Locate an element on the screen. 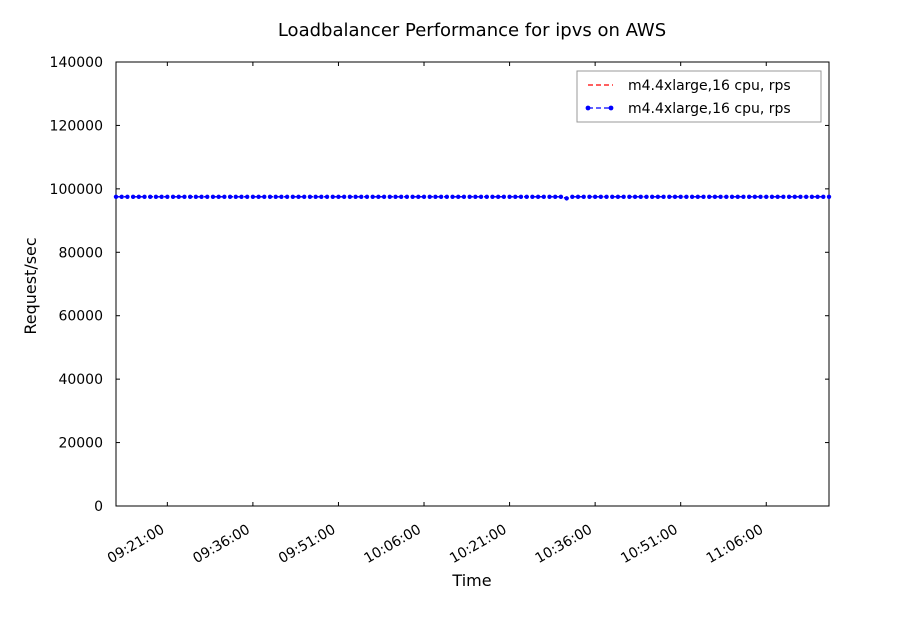  y-tick-label: 120000 is located at coordinates (76, 126).